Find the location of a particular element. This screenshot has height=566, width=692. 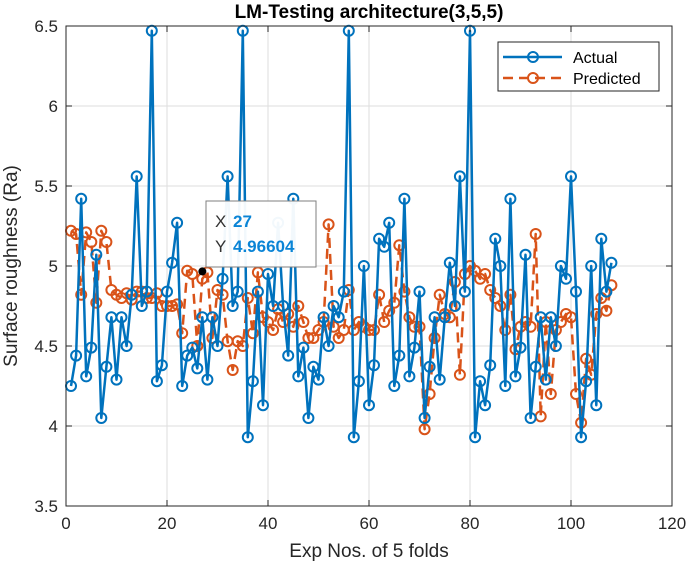

y-tick-label: 6.5 is located at coordinates (46, 26).